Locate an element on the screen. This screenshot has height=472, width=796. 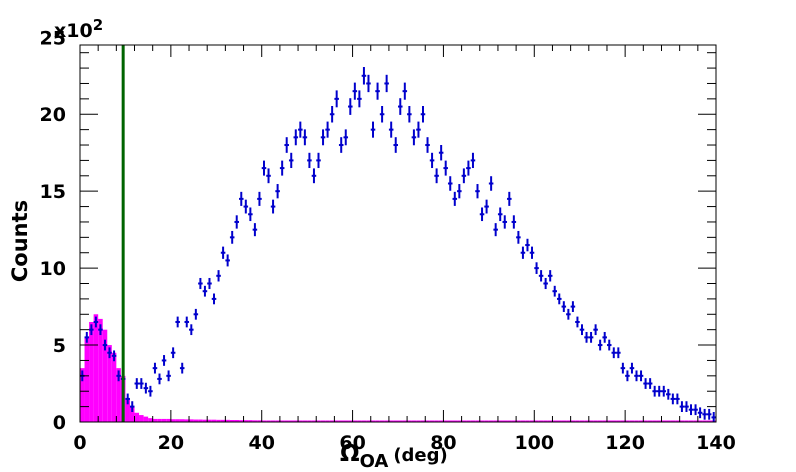
x-tick-label: 0 is located at coordinates (79, 443).